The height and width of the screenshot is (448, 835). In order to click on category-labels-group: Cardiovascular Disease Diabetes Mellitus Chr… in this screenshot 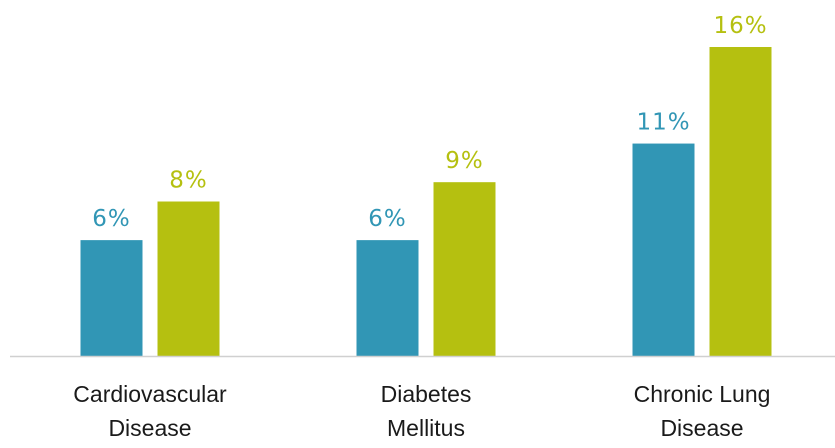, I will do `click(421, 411)`.